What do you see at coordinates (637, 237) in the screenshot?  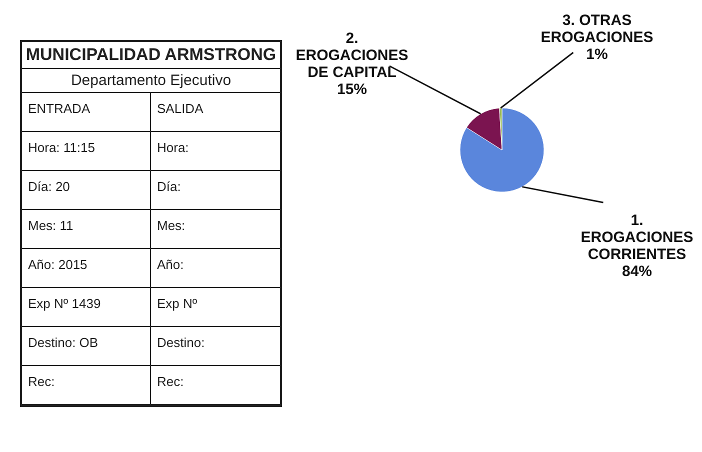 I see `slice-label: 1. EROGACIONES CORRIENTES` at bounding box center [637, 237].